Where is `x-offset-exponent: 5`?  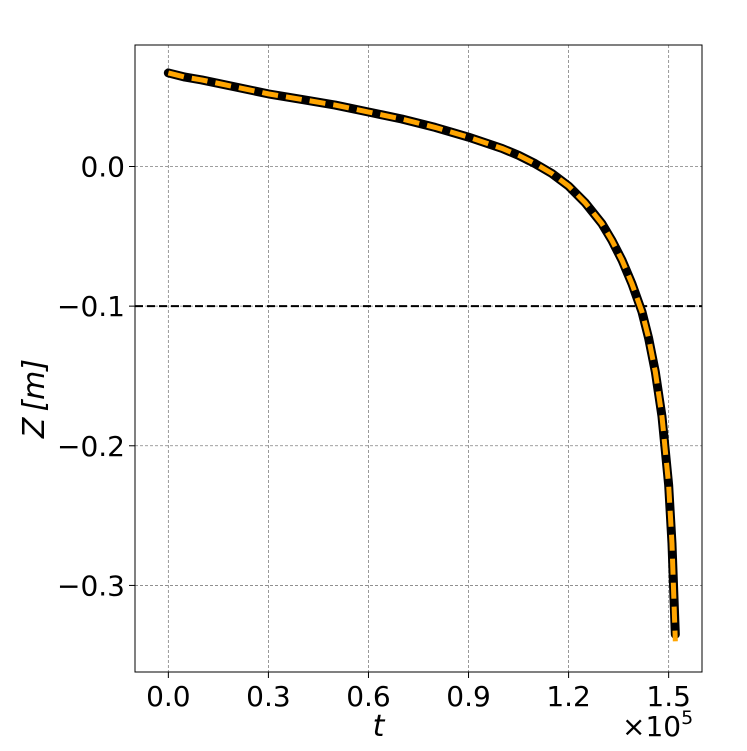
x-offset-exponent: 5 is located at coordinates (687, 718).